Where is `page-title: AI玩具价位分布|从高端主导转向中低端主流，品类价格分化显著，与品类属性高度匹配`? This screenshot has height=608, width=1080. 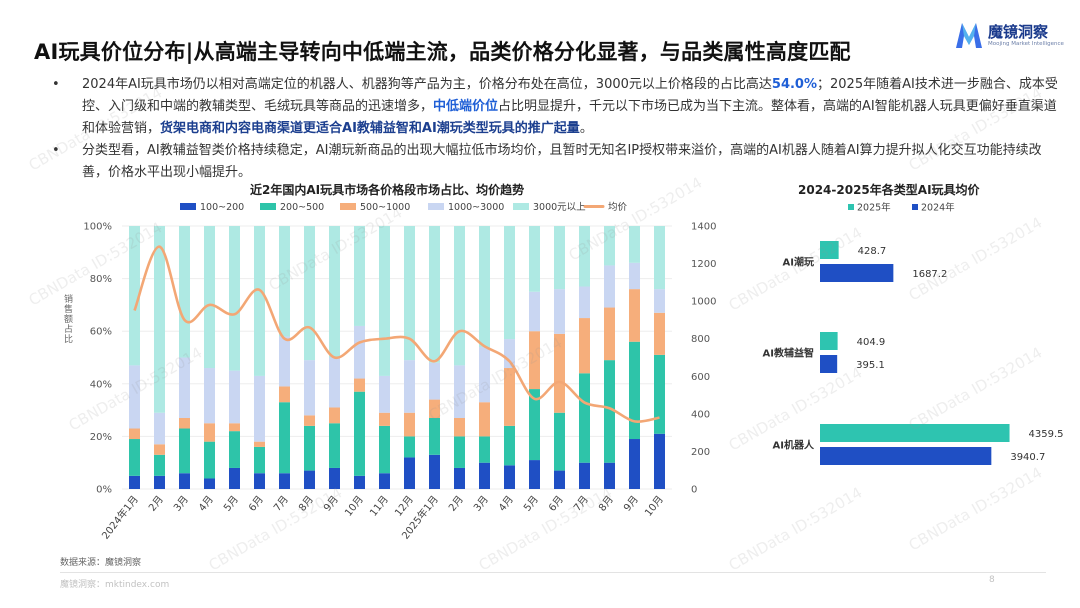
page-title: AI玩具价位分布|从高端主导转向中低端主流，品类价格分化显著，与品类属性高度匹配 is located at coordinates (442, 52).